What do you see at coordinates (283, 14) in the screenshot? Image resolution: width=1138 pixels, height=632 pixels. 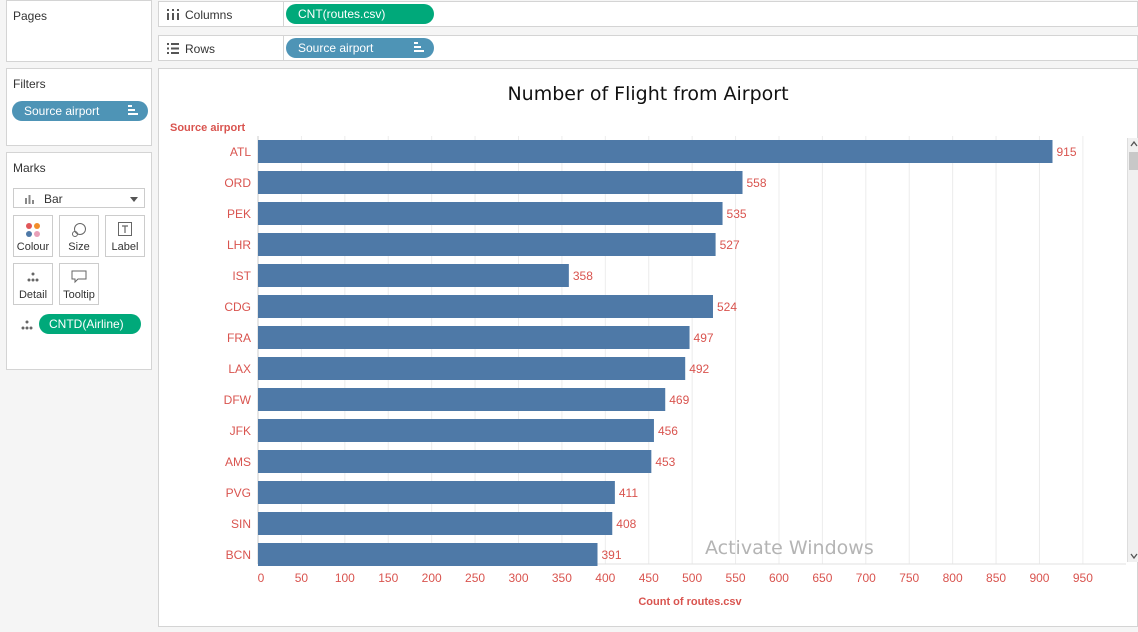 I see `shelf-divider` at bounding box center [283, 14].